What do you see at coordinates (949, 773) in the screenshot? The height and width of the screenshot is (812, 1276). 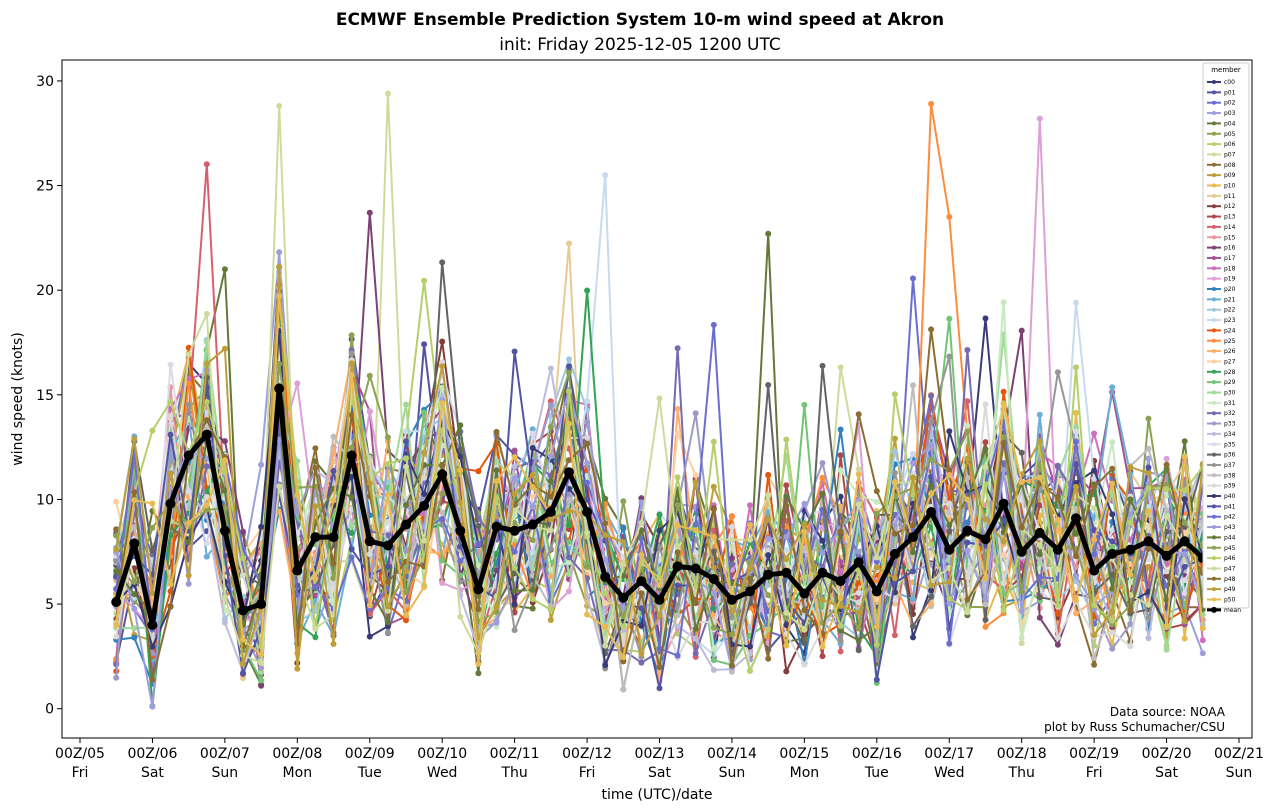 I see `x-tick-label-day: Wed` at bounding box center [949, 773].